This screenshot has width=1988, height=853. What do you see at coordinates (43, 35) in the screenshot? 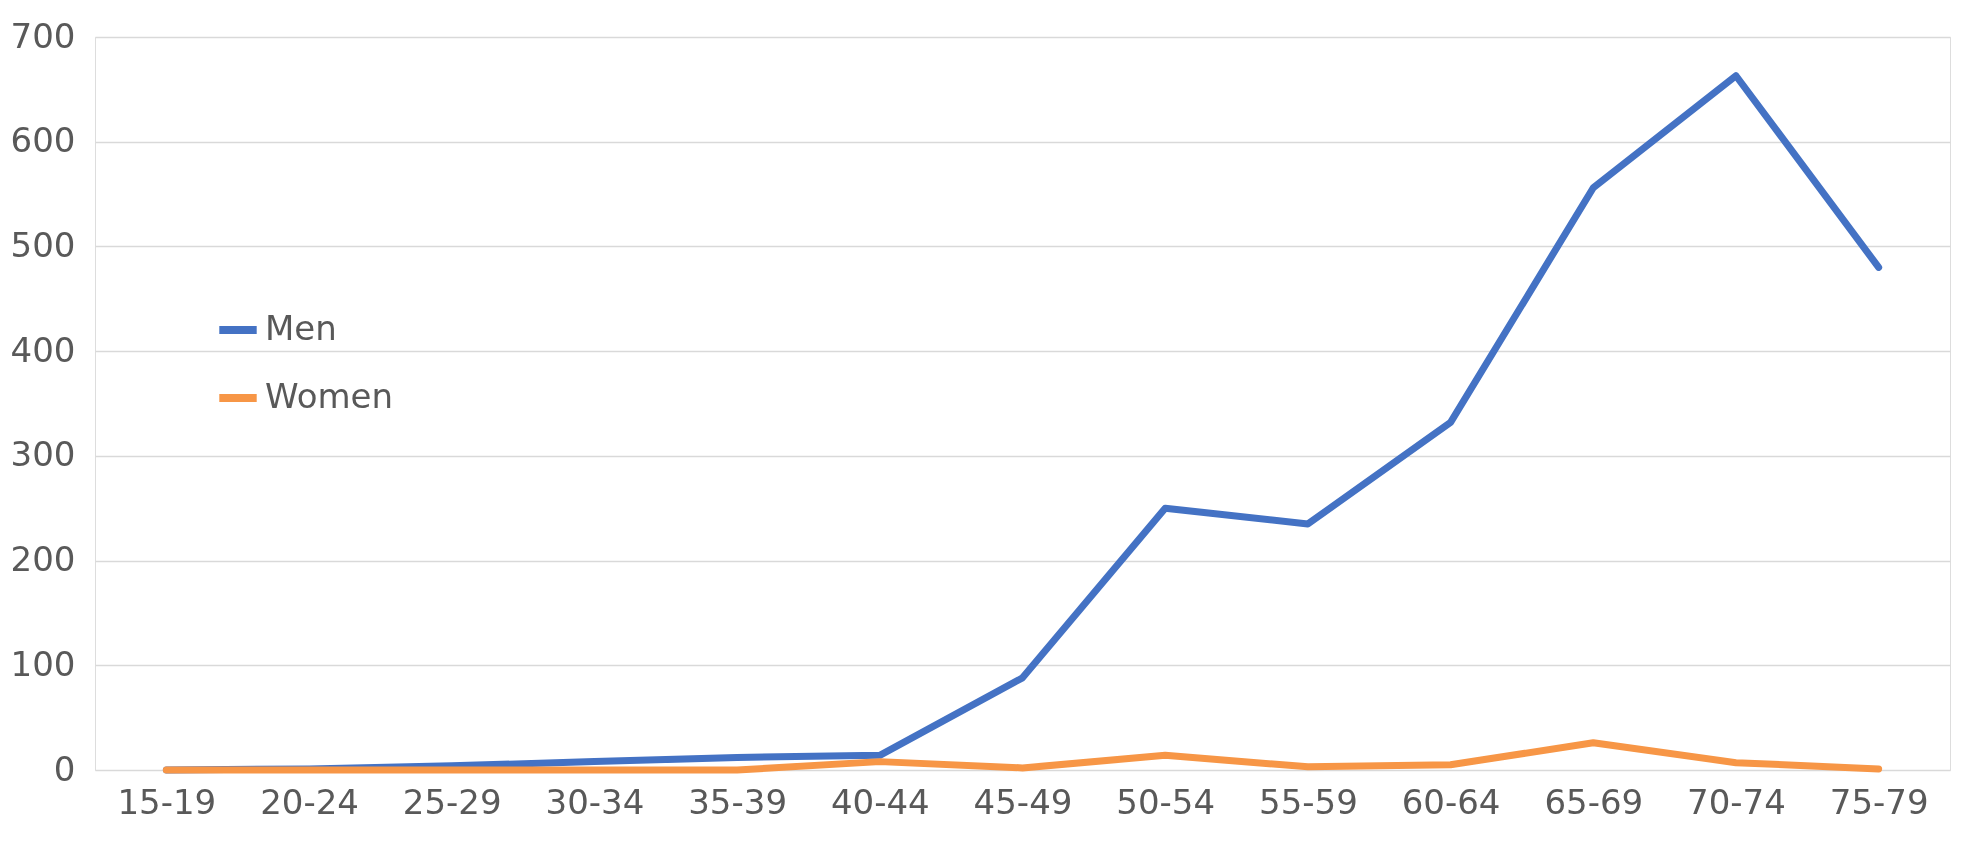
I see `y-tick-label: 700` at bounding box center [43, 35].